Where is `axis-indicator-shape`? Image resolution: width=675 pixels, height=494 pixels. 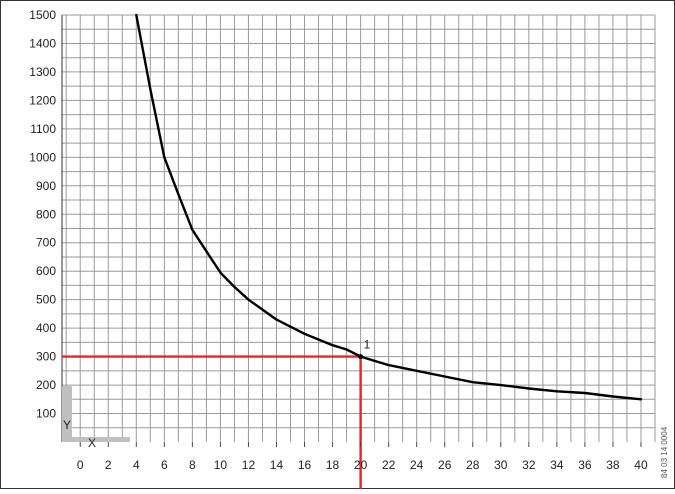
axis-indicator-shape is located at coordinates (96, 414).